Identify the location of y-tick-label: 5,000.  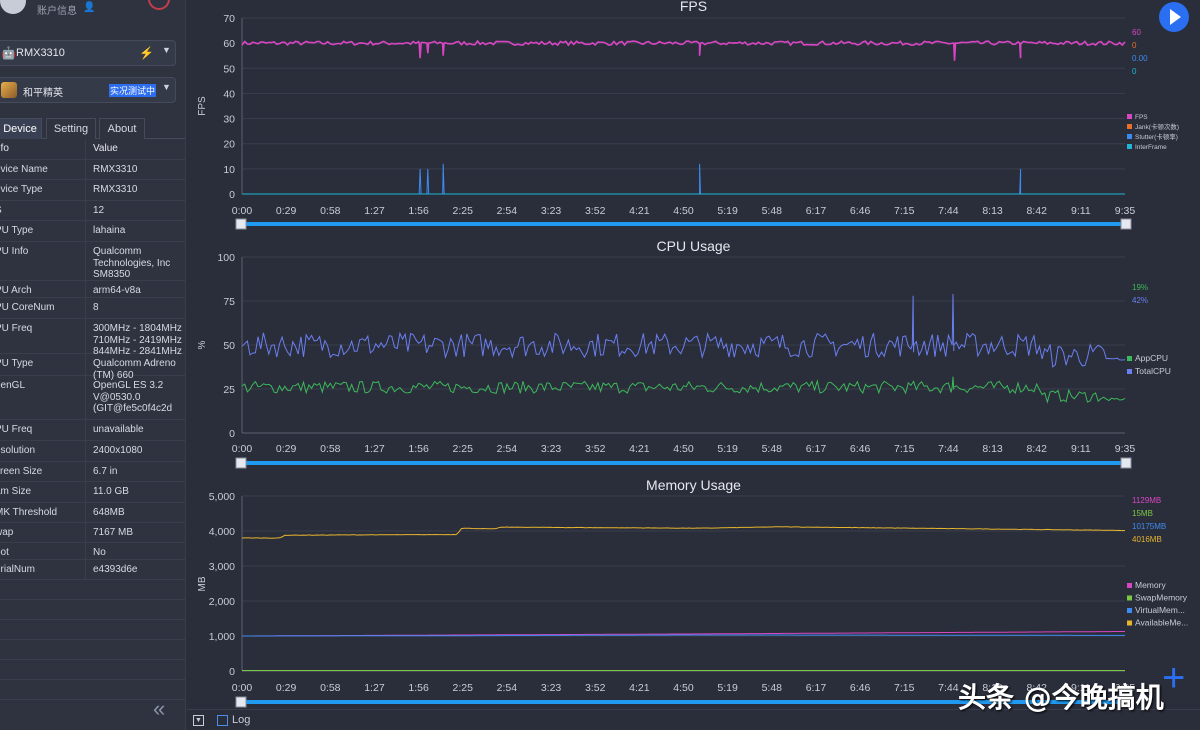
(222, 497).